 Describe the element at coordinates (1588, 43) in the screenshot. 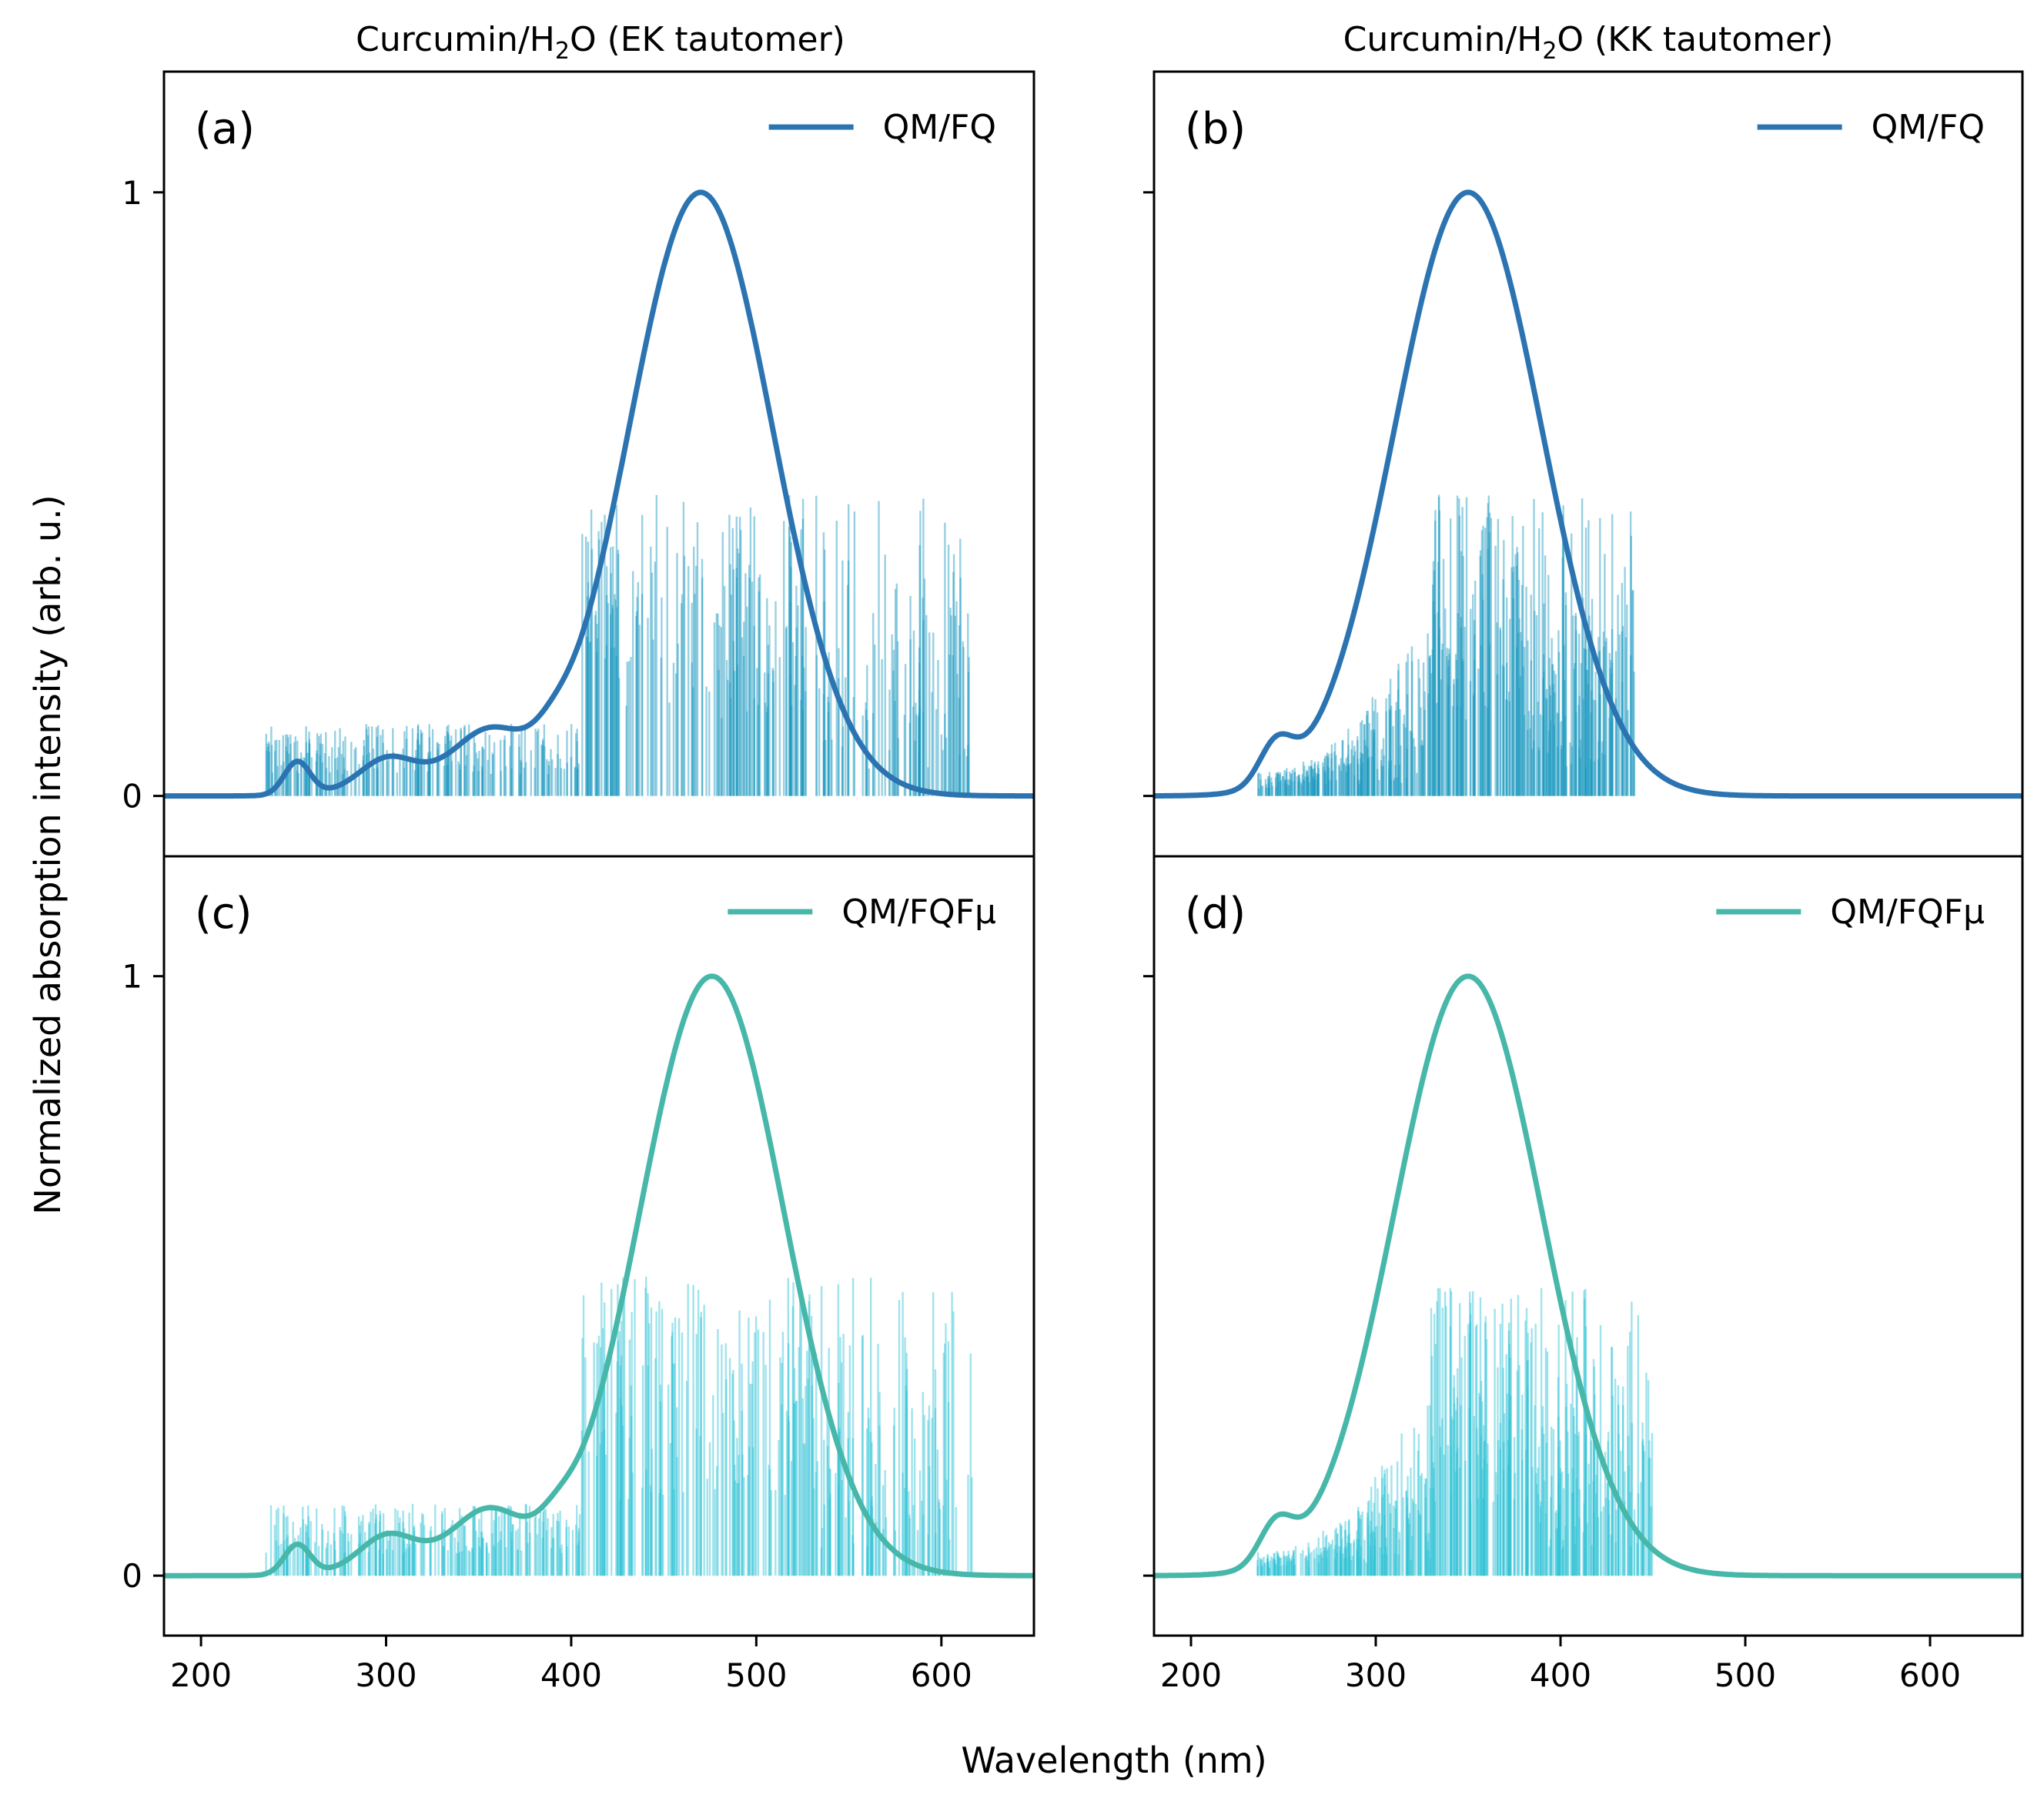

I see `column-title-kk: Curcumin/H2O (KK tautomer)` at that location.